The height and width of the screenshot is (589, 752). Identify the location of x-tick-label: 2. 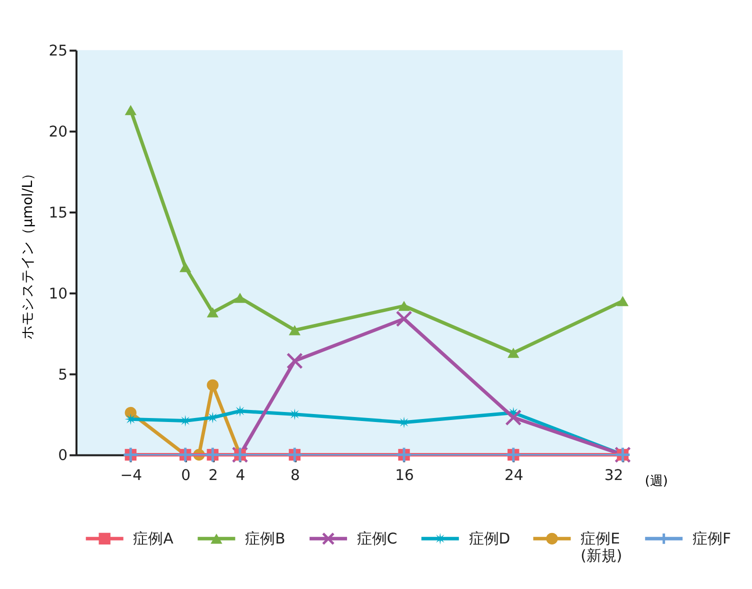
(213, 475).